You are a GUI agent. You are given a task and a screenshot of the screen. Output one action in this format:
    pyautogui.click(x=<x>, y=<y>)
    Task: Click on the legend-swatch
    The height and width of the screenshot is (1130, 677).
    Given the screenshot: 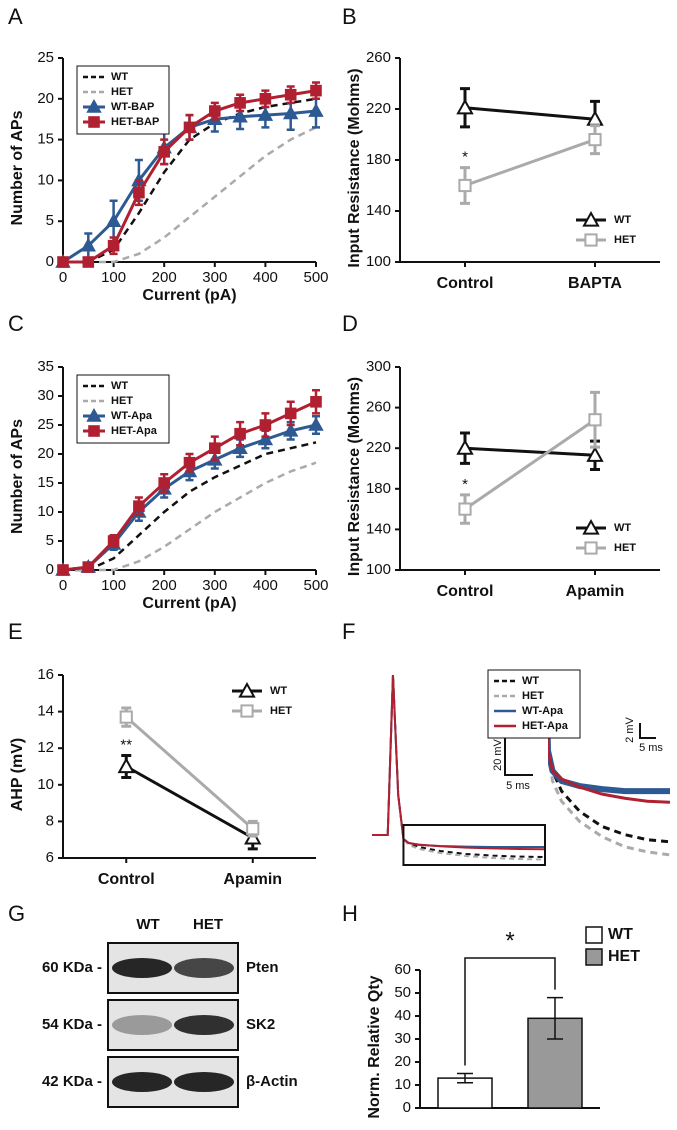 What is the action you would take?
    pyautogui.click(x=594, y=935)
    